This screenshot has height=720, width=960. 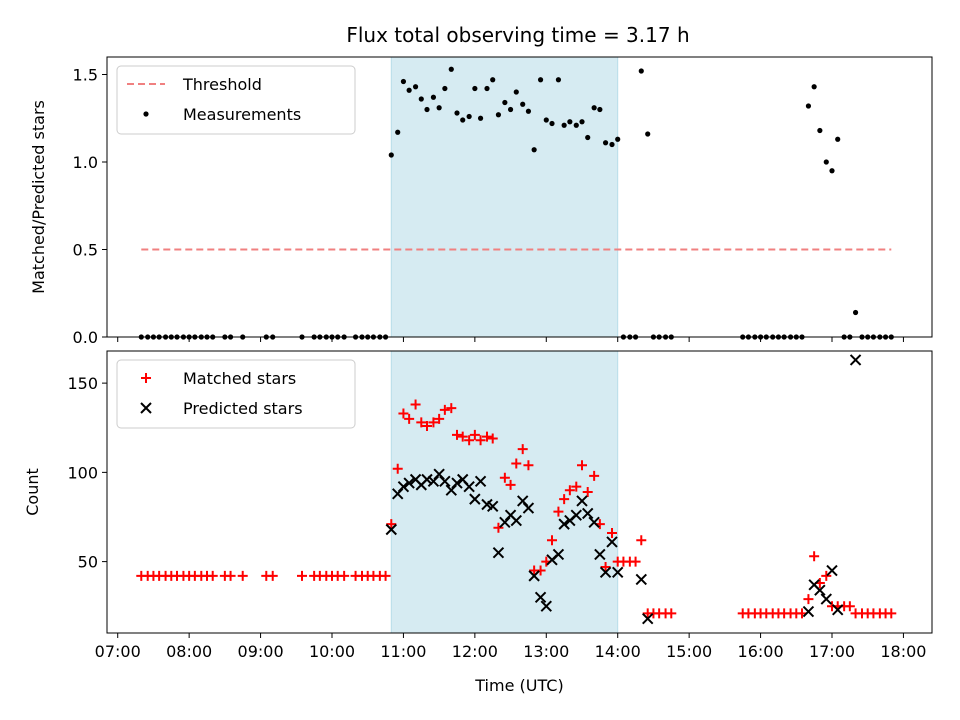 I want to click on y-tick-label: 0.0, so click(x=85, y=337).